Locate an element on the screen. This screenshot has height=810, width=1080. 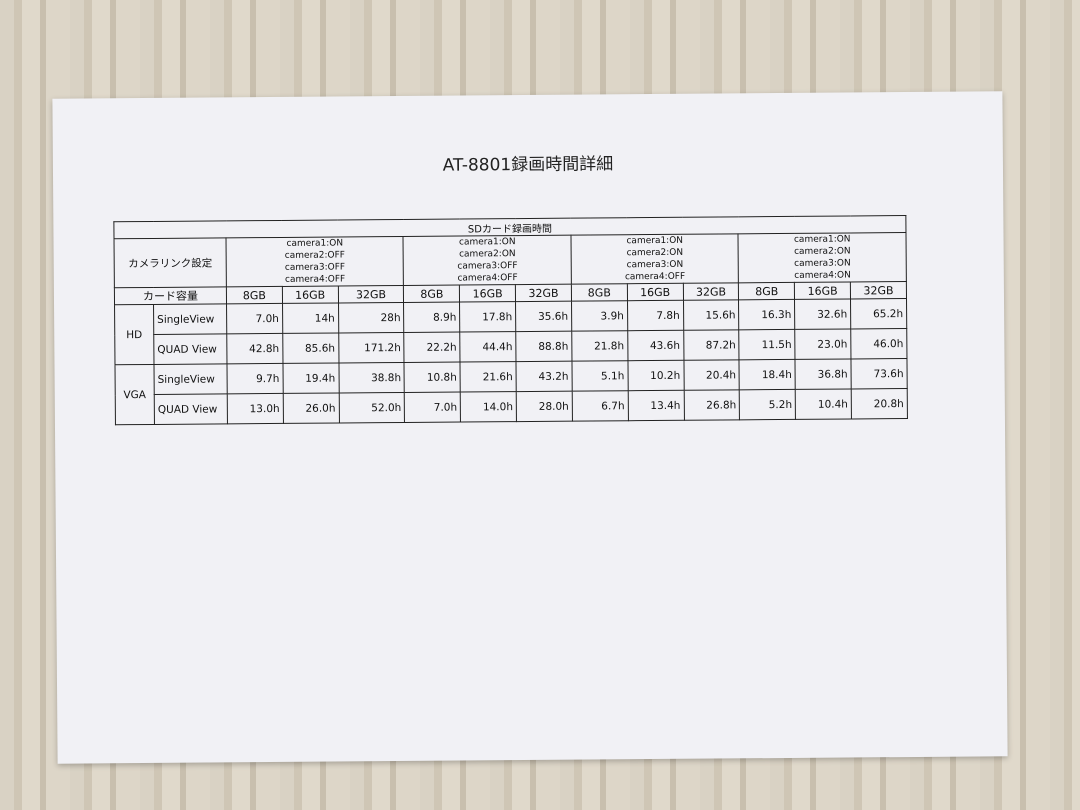
recording-time-cell: 65.2h is located at coordinates (878, 313).